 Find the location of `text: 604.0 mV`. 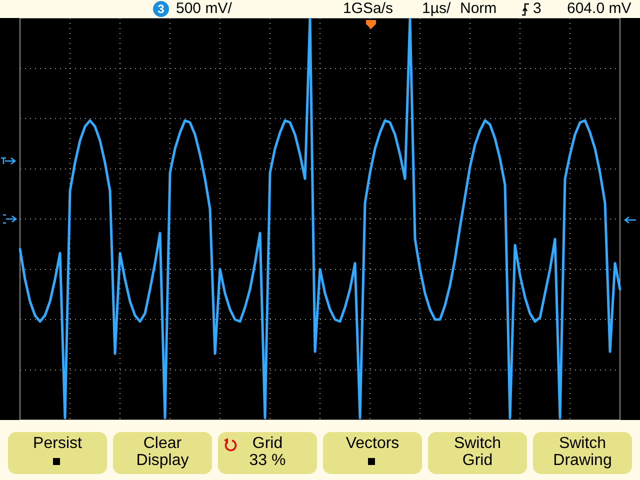

text: 604.0 mV is located at coordinates (599, 9).